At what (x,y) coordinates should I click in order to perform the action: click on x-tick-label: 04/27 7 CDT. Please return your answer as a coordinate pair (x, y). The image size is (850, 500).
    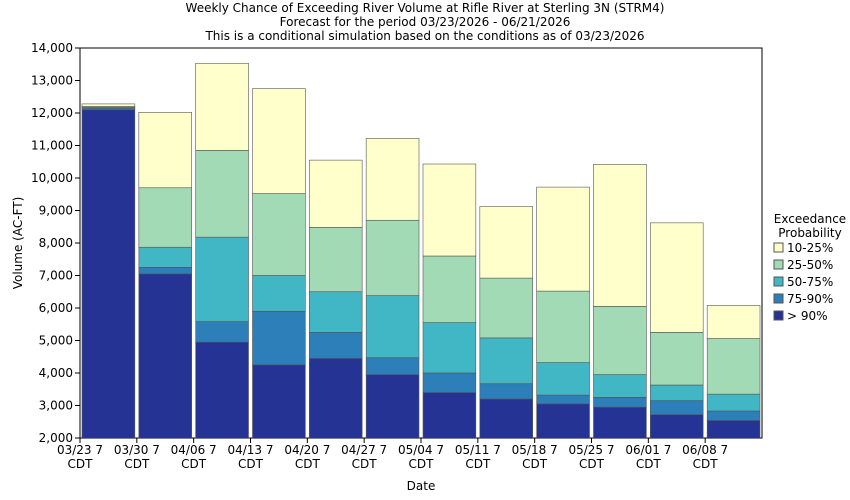
    Looking at the image, I should click on (364, 457).